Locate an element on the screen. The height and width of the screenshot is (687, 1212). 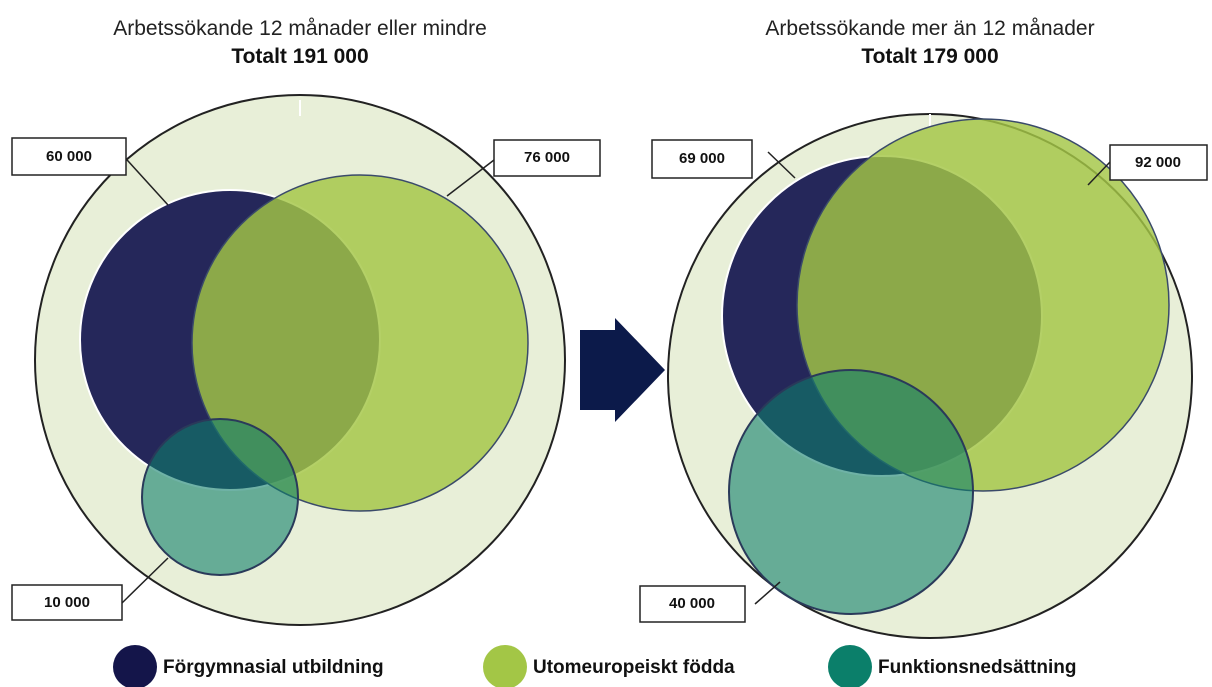
panel-title: Arbetssökande mer än 12 månader is located at coordinates (929, 28).